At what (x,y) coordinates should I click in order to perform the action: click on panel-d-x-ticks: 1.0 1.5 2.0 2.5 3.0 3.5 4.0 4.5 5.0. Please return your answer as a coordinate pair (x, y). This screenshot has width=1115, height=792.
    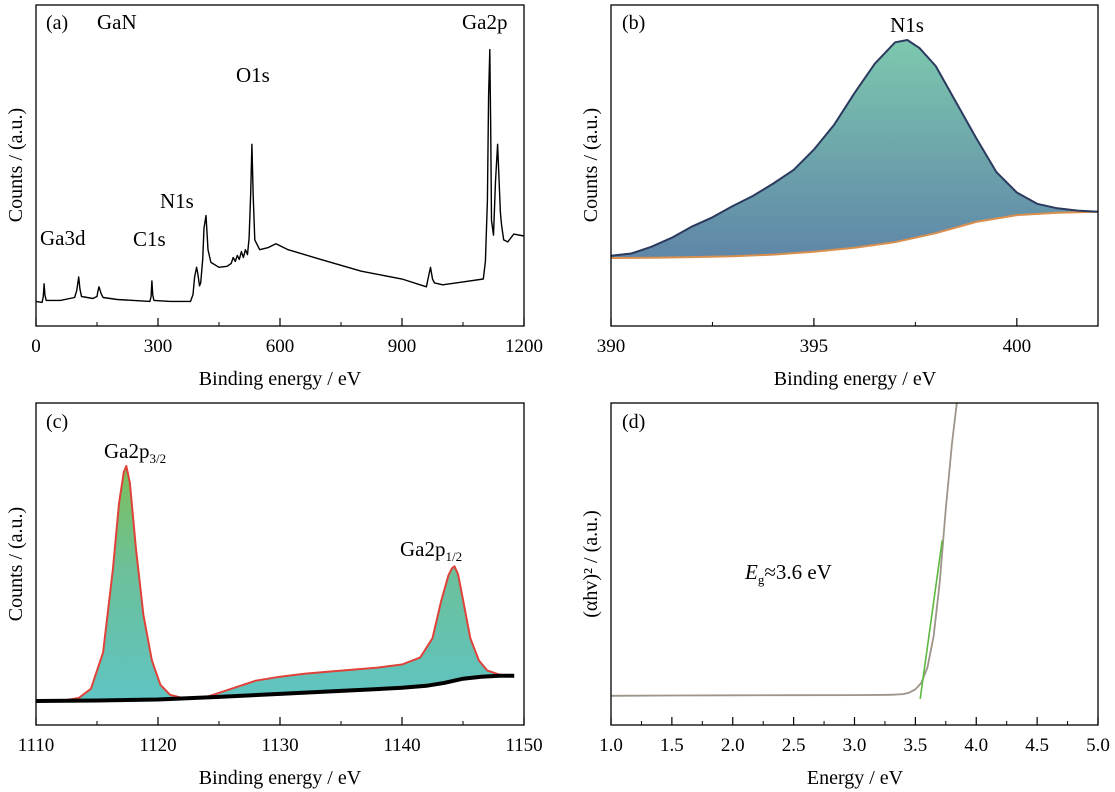
    Looking at the image, I should click on (854, 736).